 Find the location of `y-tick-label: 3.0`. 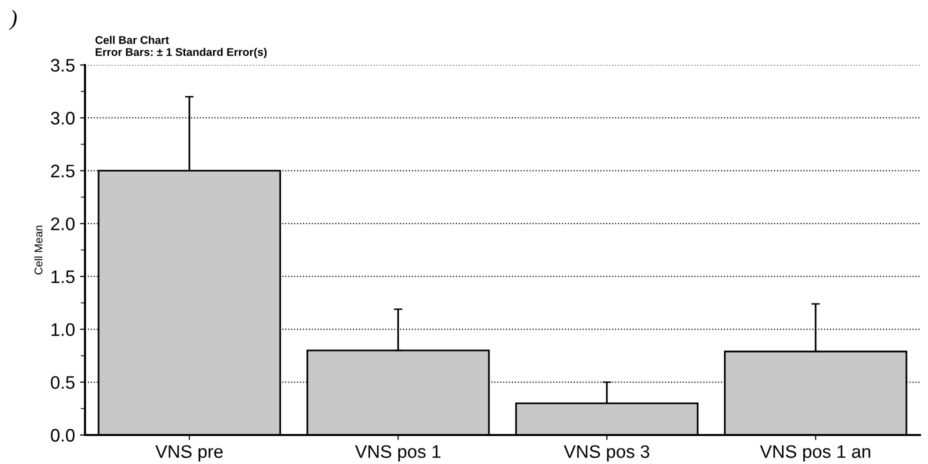

y-tick-label: 3.0 is located at coordinates (62, 118).